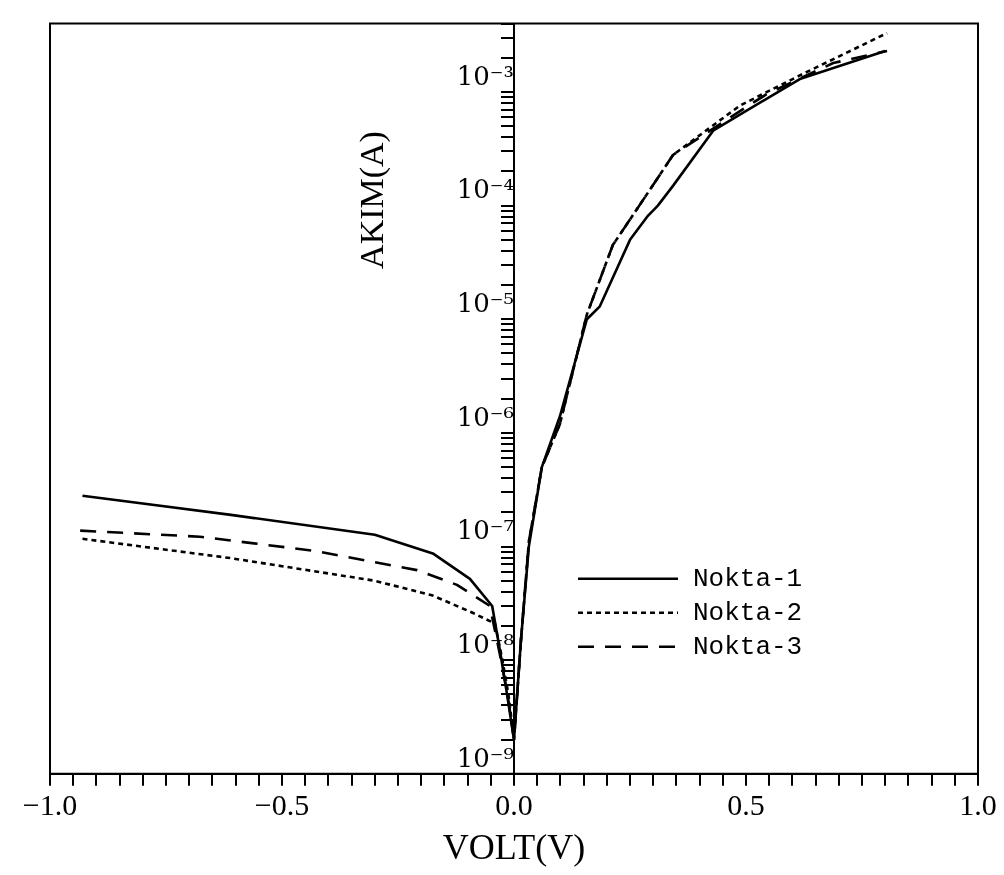 The height and width of the screenshot is (875, 1004). I want to click on y-tick-label: 10⁻⁶, so click(485, 416).